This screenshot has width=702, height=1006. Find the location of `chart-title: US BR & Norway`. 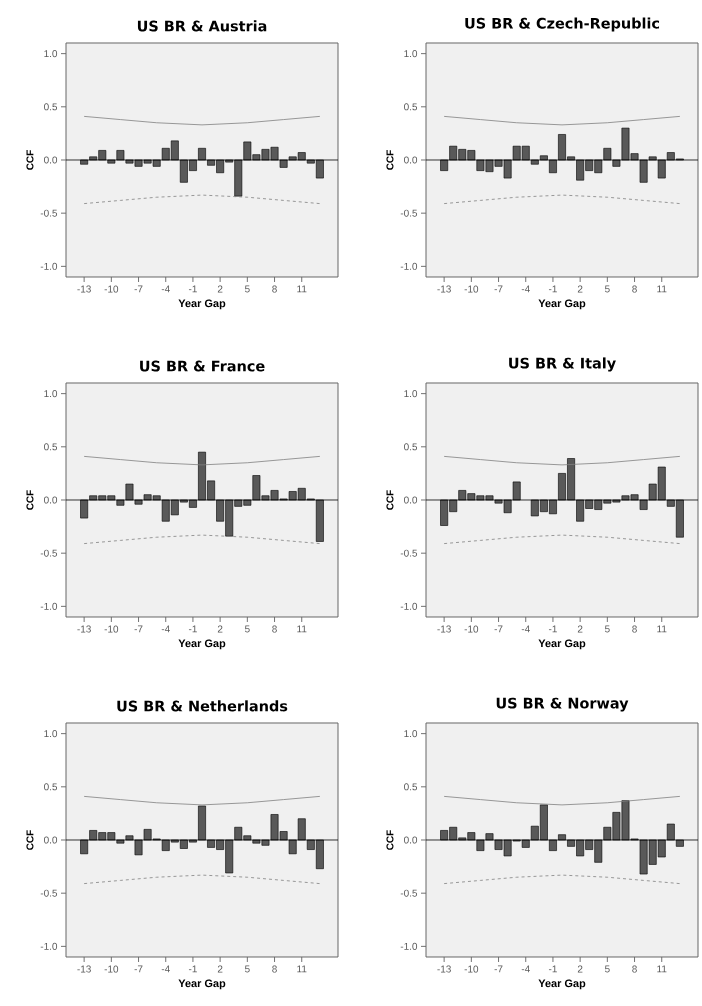

chart-title: US BR & Norway is located at coordinates (562, 704).